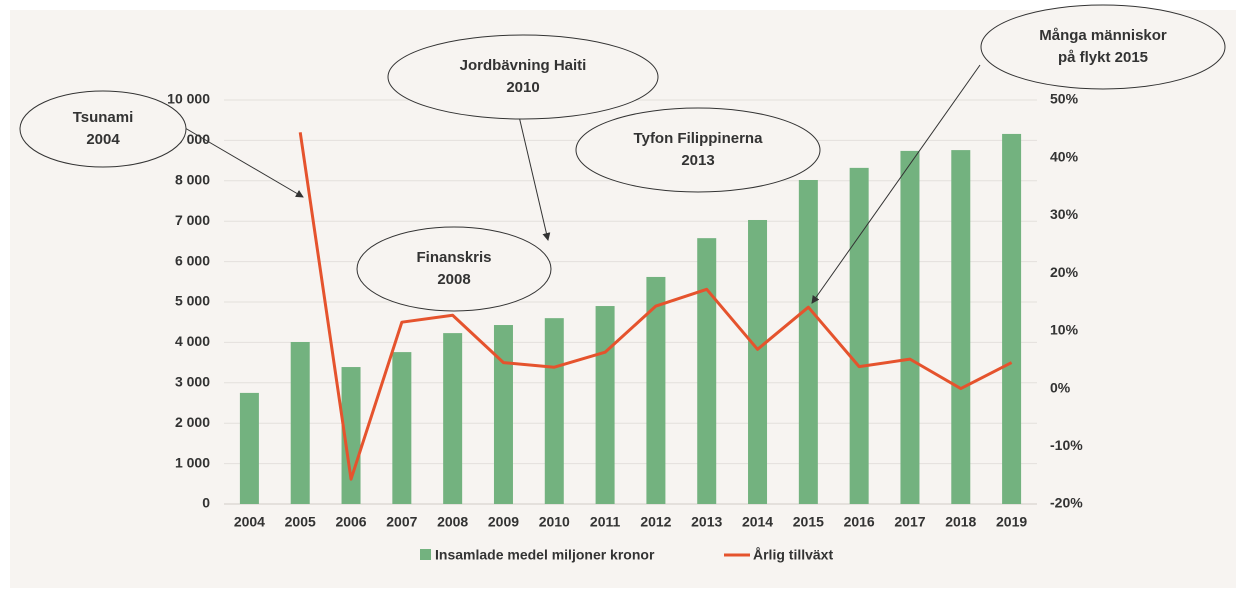  Describe the element at coordinates (706, 522) in the screenshot. I see `x-tick-label: 2013` at that location.